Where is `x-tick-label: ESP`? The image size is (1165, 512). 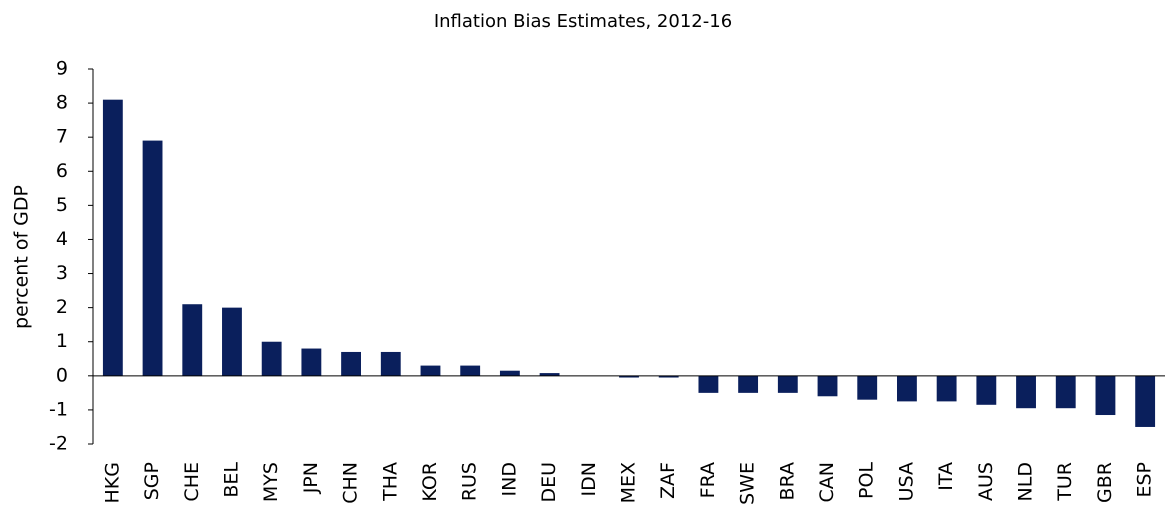 x-tick-label: ESP is located at coordinates (1145, 480).